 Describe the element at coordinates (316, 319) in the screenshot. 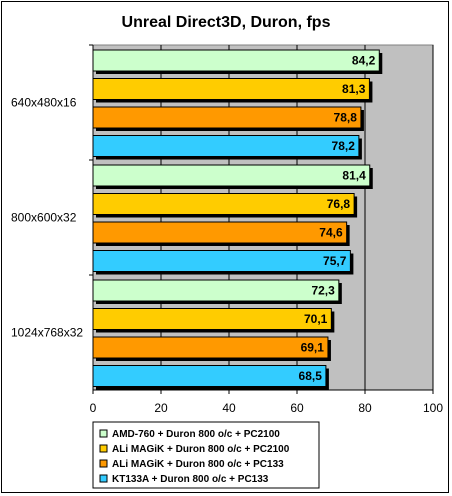

I see `bar-value-label: 70,1` at that location.